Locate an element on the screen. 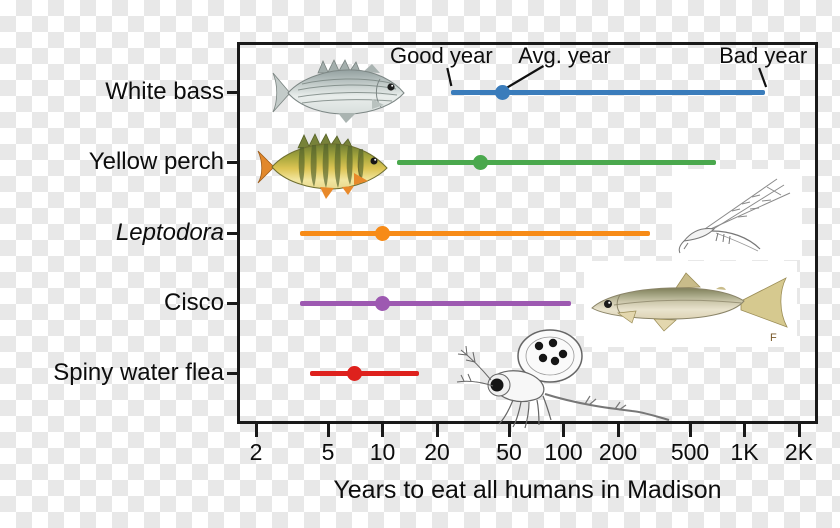 This screenshot has height=528, width=840. y-axis-label-white-bass: White bass is located at coordinates (164, 91).